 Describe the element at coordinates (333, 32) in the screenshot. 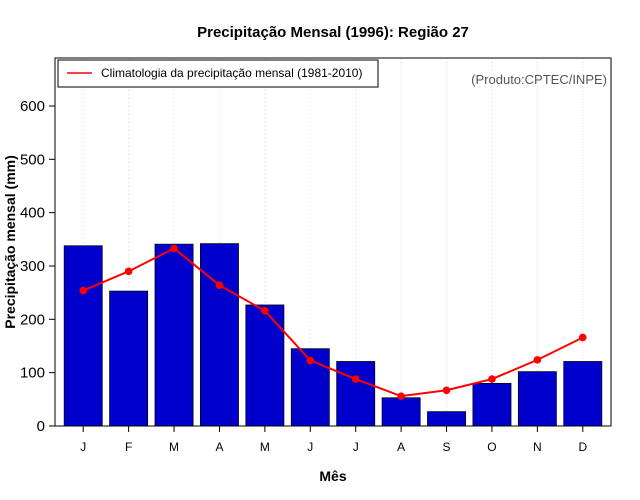

I see `chart-title: Precipitação Mensal (1996): Região 27` at that location.